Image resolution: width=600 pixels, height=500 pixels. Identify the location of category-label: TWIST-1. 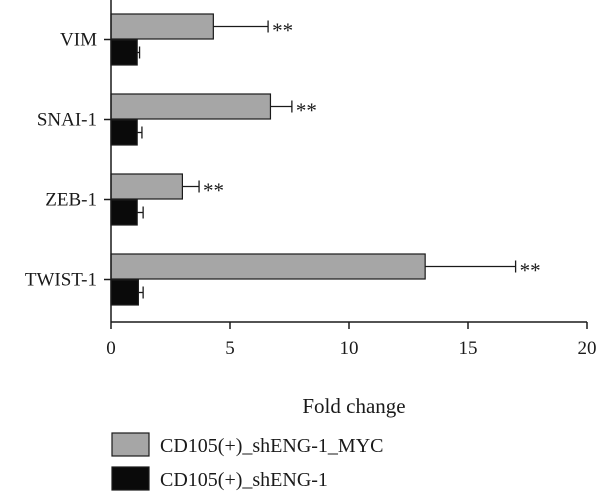
(61, 280).